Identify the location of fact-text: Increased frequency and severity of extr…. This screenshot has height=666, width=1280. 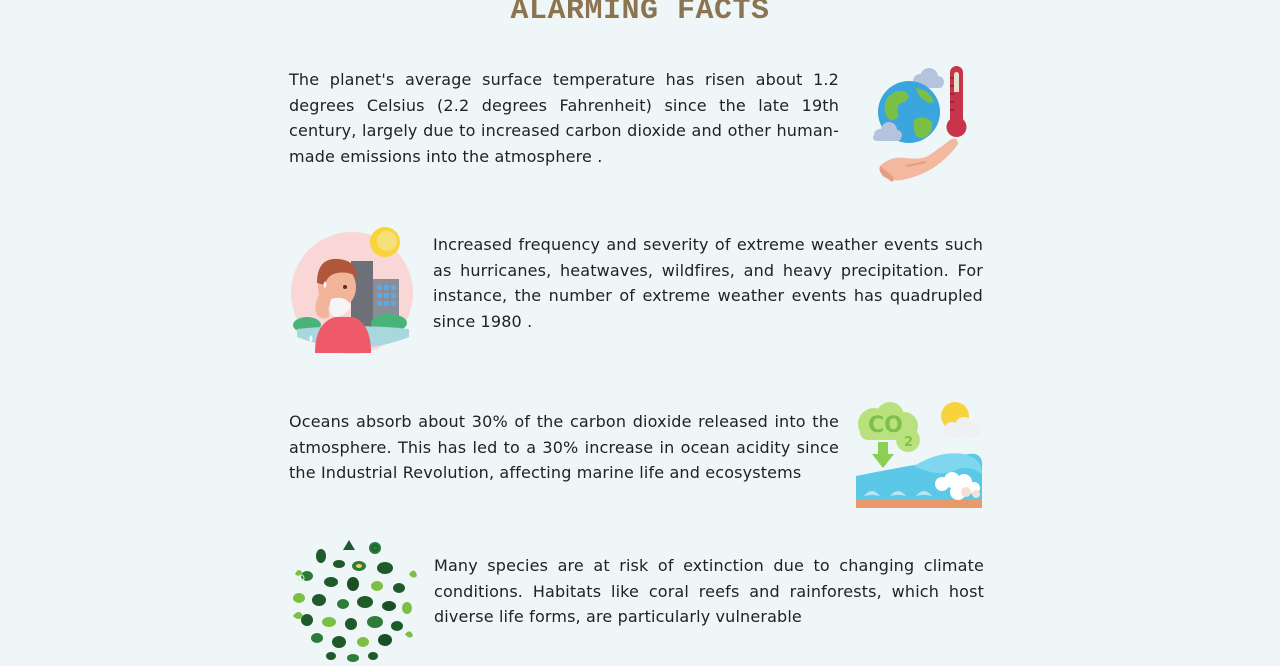
(708, 283).